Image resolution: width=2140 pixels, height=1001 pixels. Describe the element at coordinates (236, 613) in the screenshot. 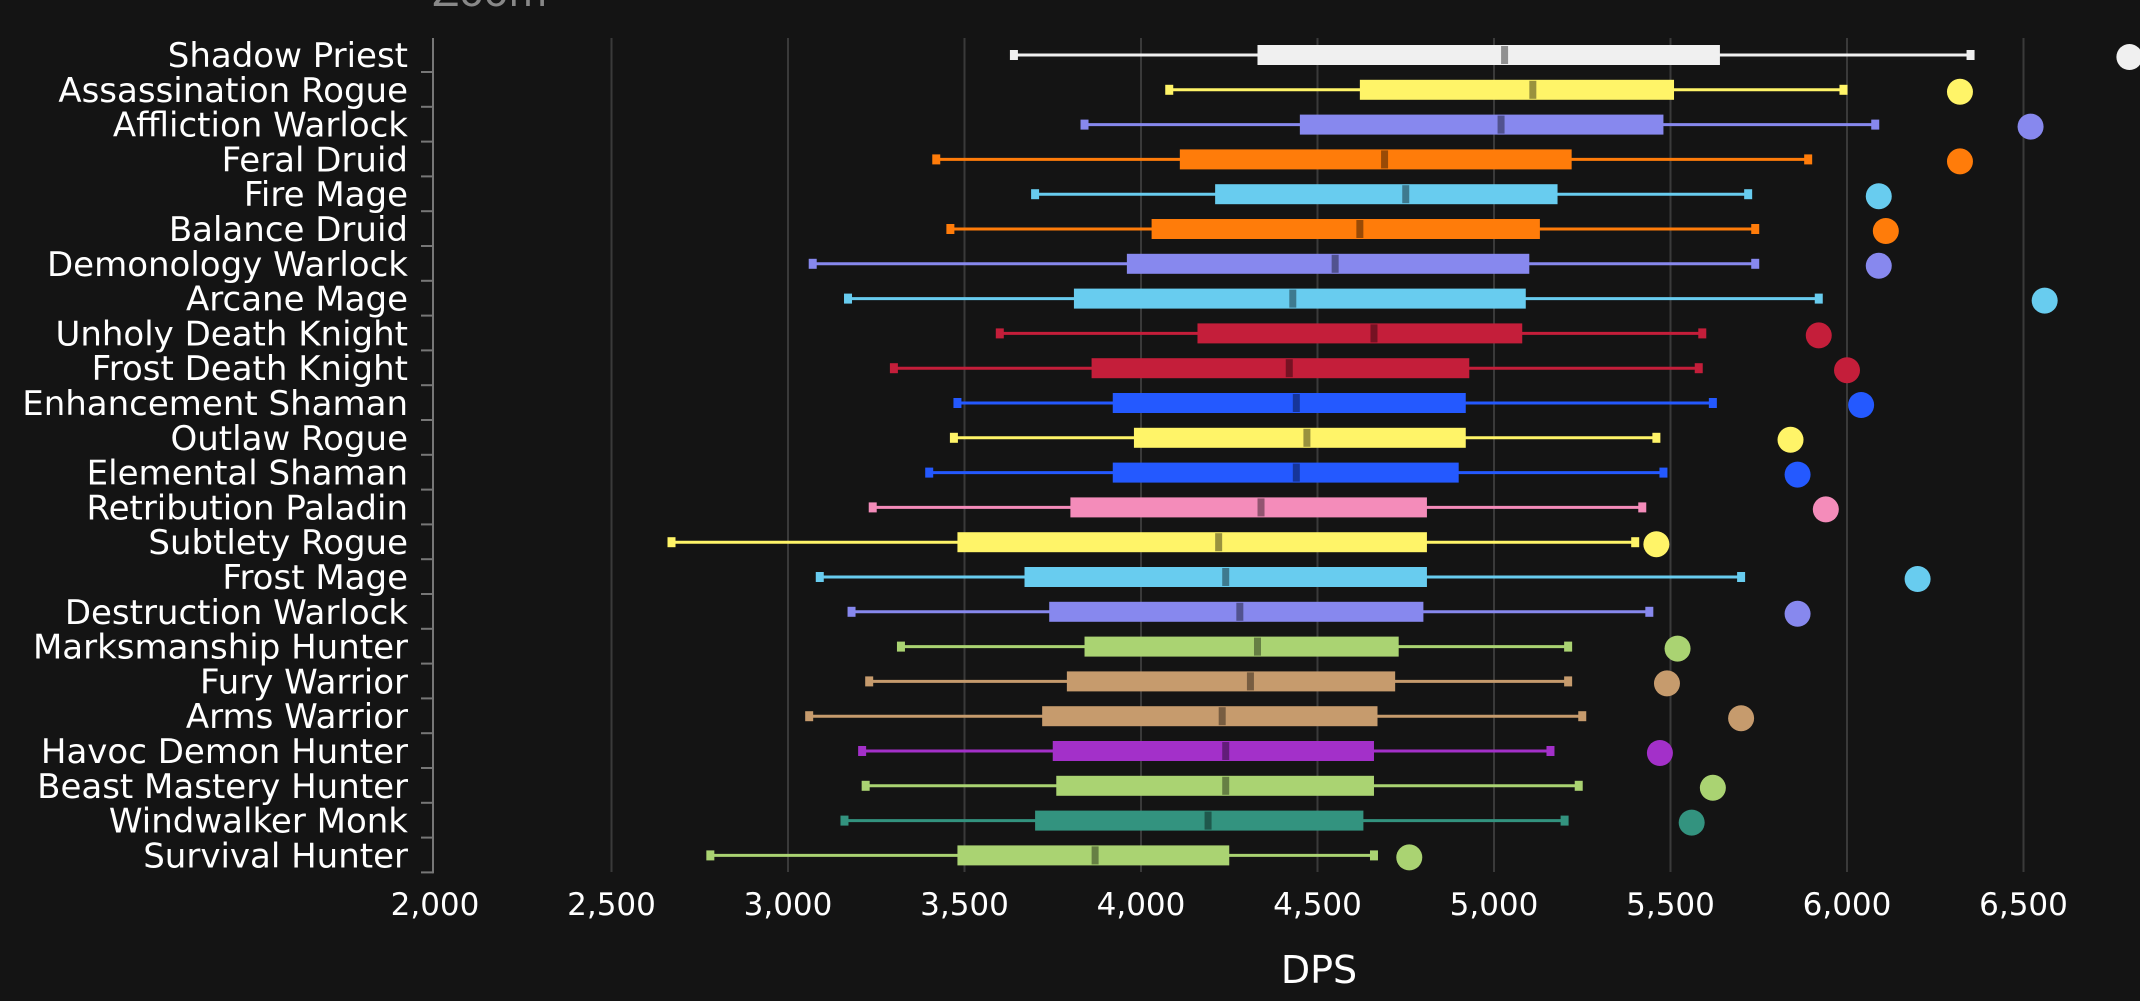

I see `category-label: Destruction Warlock` at that location.